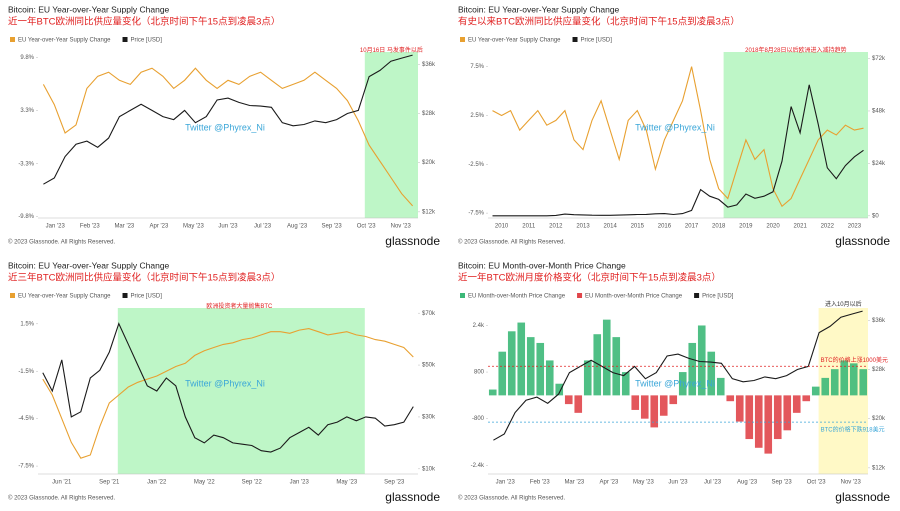 The image size is (900, 511). Describe the element at coordinates (109, 483) in the screenshot. I see `x-tick-label: Sep '21` at that location.